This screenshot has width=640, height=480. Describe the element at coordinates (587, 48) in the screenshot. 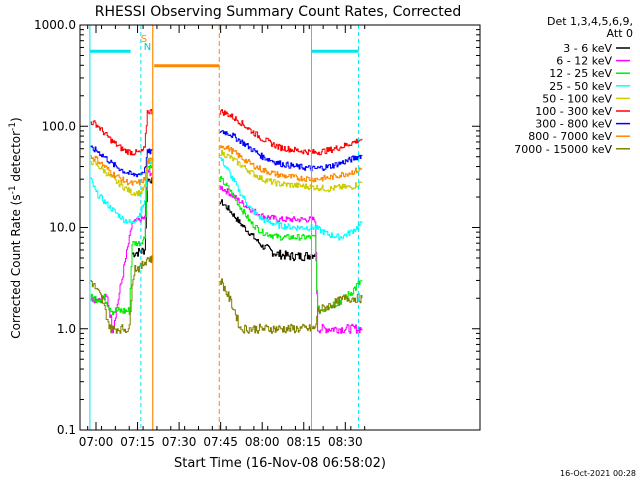

I see `legend-label-0: 3 - 6 keV` at that location.